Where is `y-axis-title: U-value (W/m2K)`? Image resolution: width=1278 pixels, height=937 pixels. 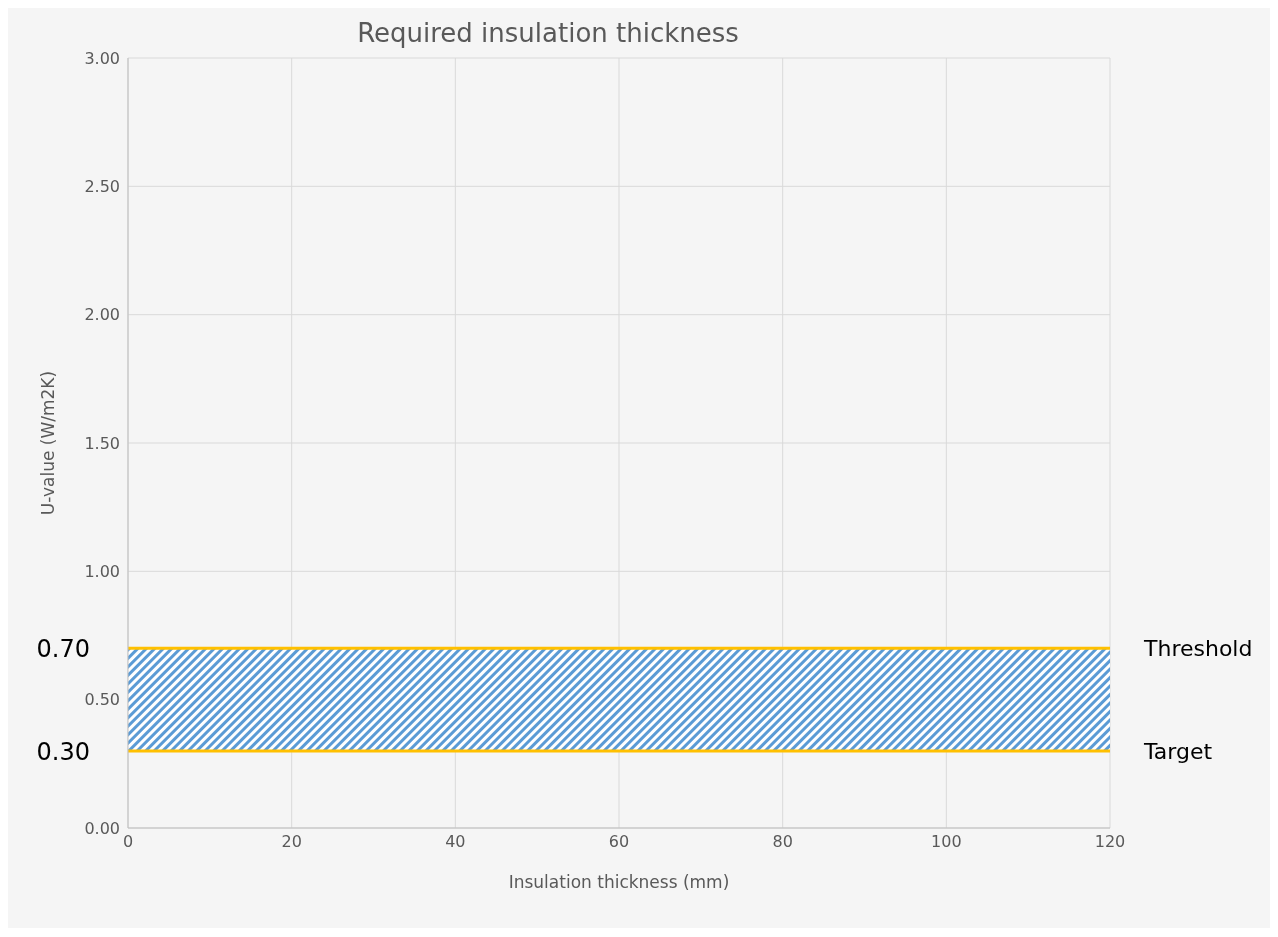
y-axis-title: U-value (W/m2K) is located at coordinates (48, 443).